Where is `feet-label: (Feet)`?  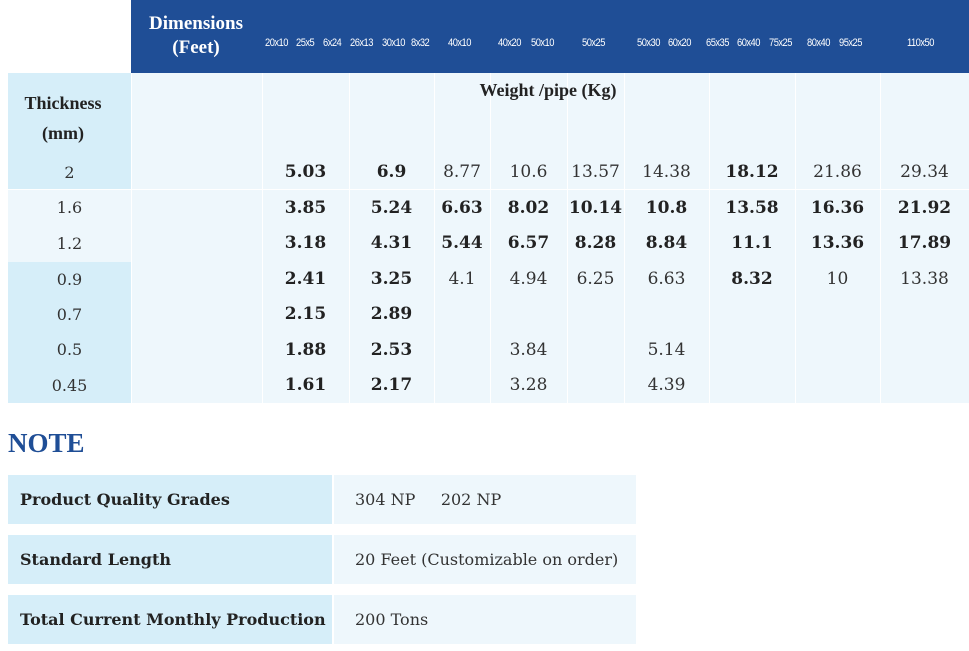
feet-label: (Feet) is located at coordinates (196, 47).